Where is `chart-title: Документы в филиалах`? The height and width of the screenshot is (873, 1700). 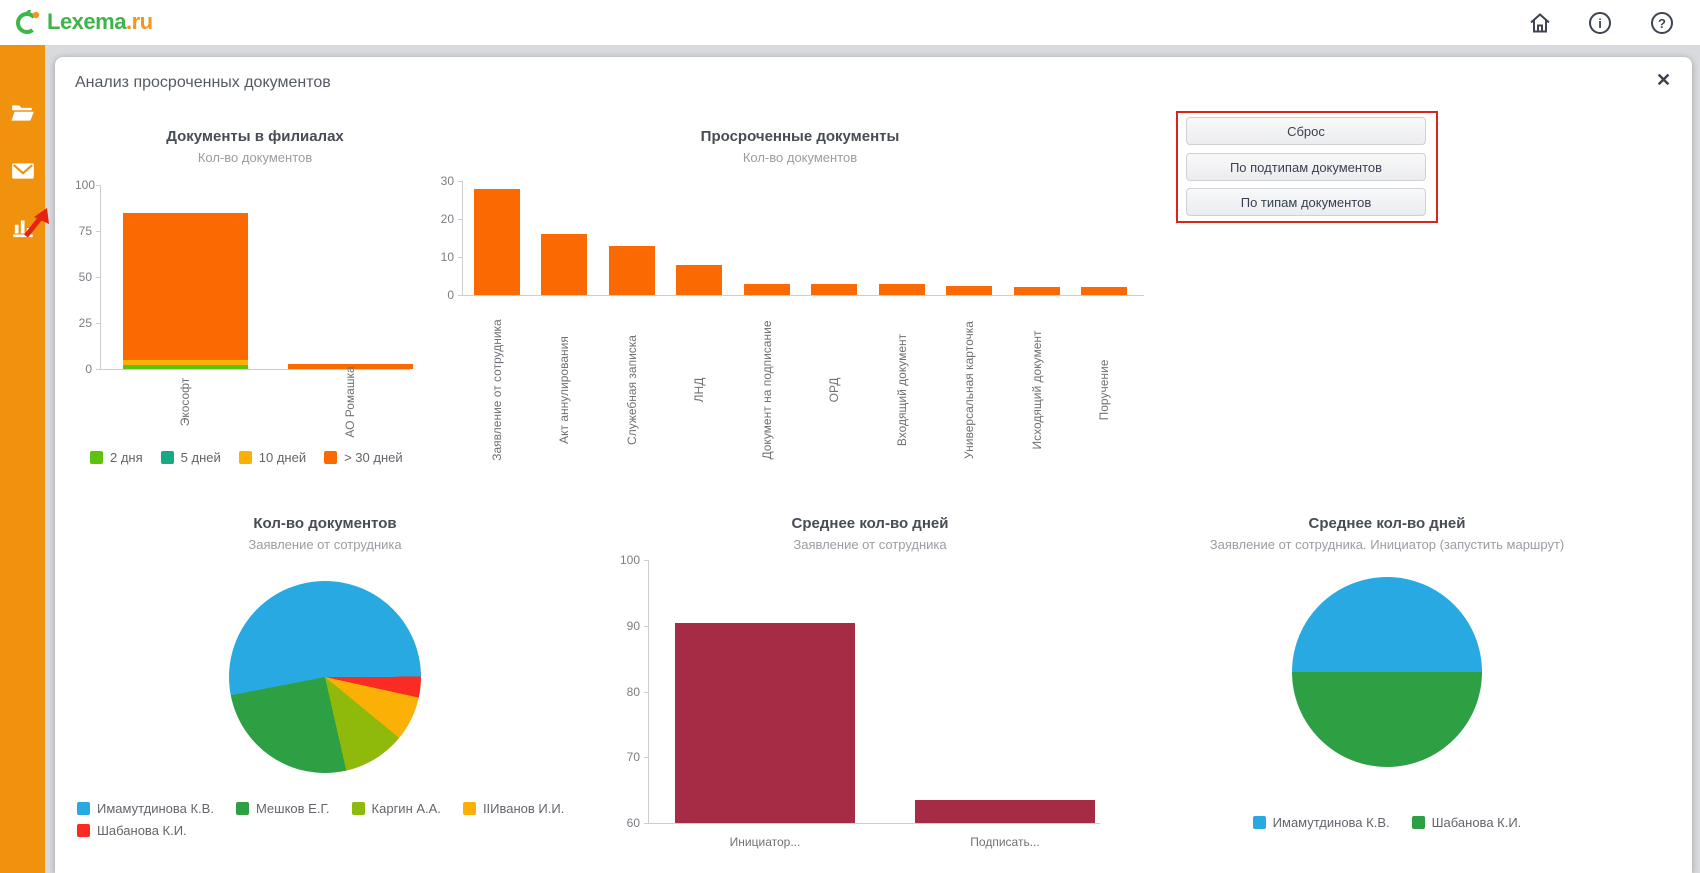
chart-title: Документы в филиалах is located at coordinates (255, 136).